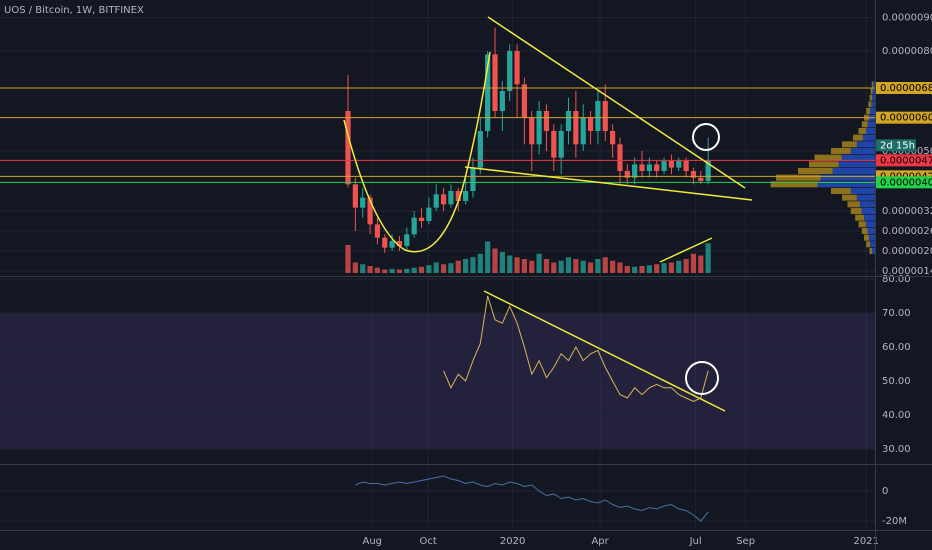 The height and width of the screenshot is (550, 932). Describe the element at coordinates (907, 51) in the screenshot. I see `y-tick-label: 0.00000800` at that location.